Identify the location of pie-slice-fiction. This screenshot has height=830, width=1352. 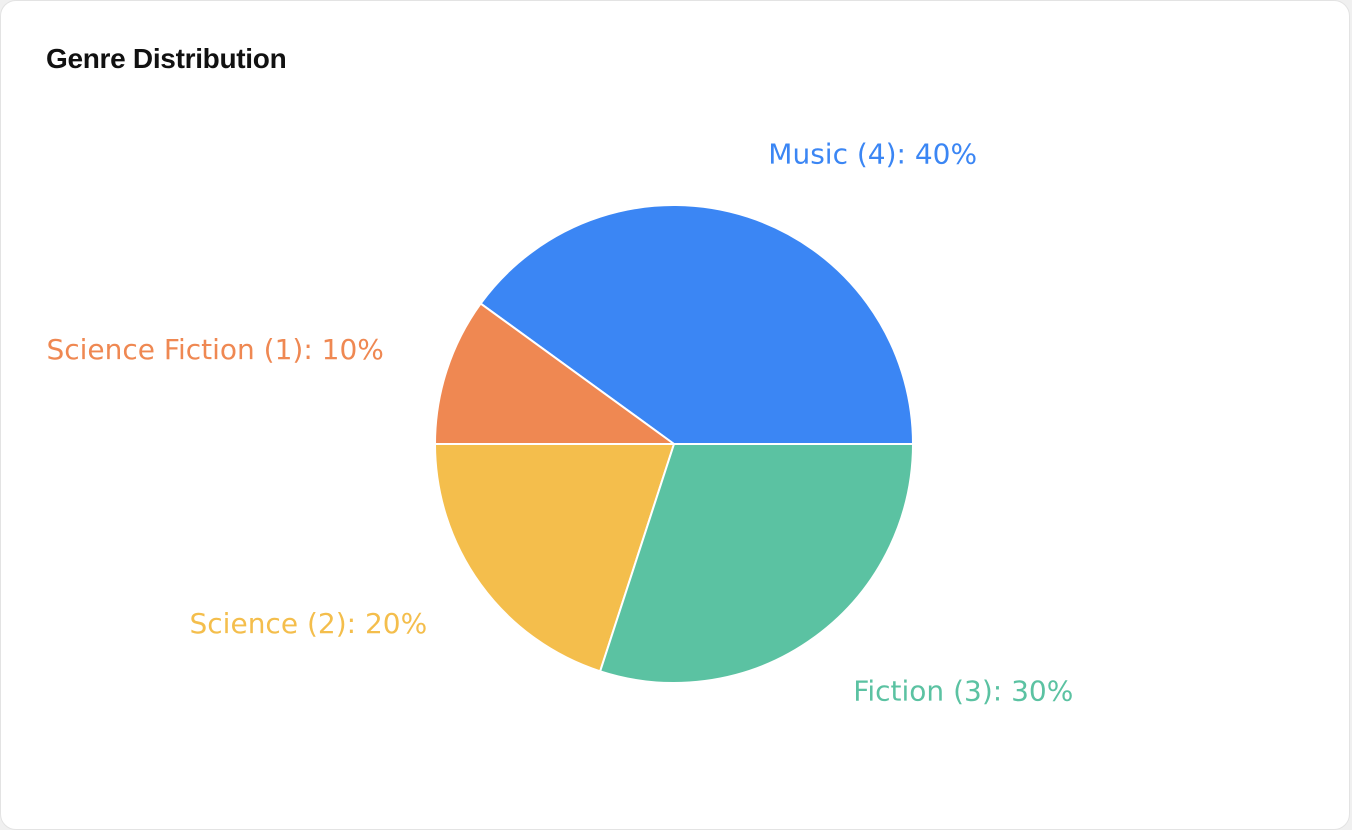
(756, 563).